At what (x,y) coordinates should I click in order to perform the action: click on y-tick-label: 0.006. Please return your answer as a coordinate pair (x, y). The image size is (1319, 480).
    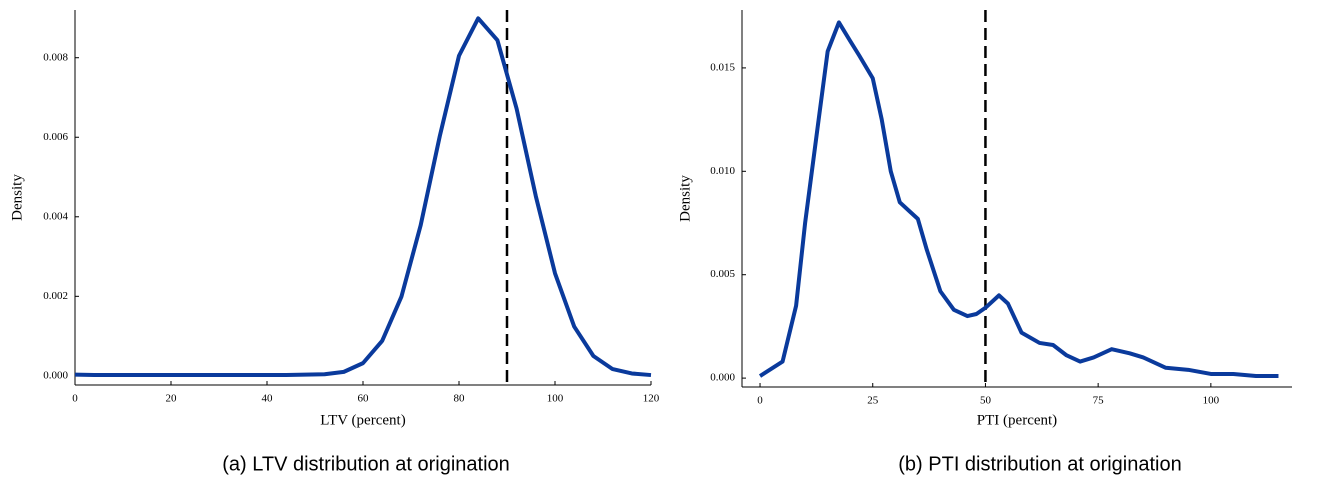
    Looking at the image, I should click on (55, 137).